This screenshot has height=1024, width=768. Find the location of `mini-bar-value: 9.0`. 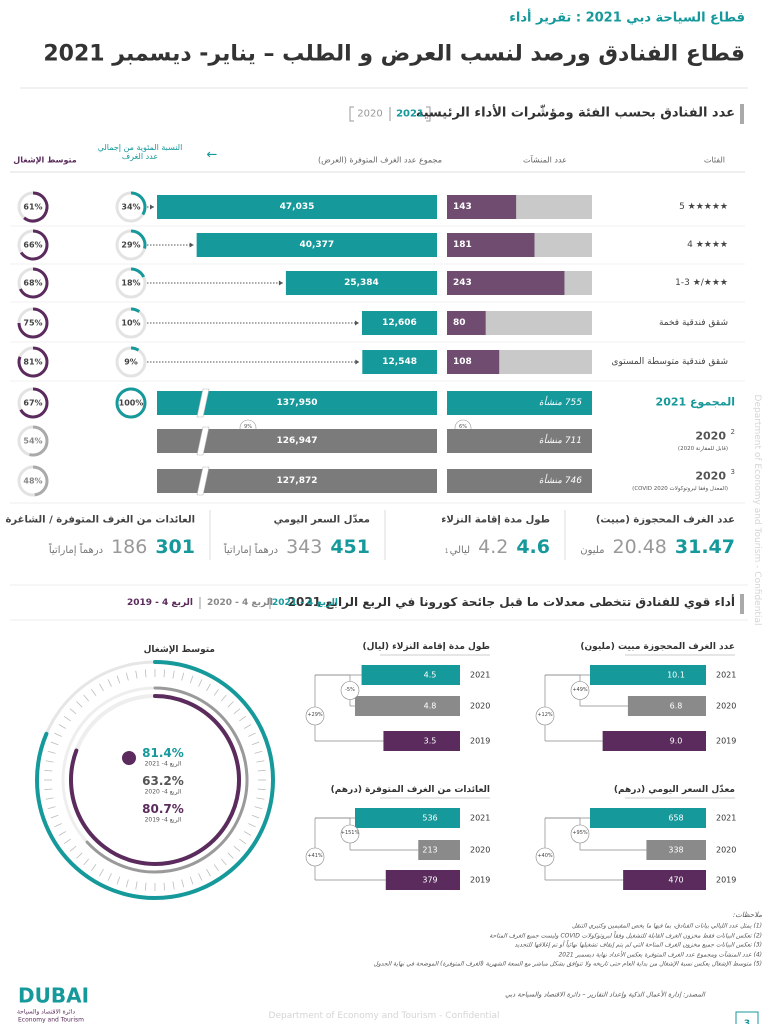

mini-bar-value: 9.0 is located at coordinates (676, 741).